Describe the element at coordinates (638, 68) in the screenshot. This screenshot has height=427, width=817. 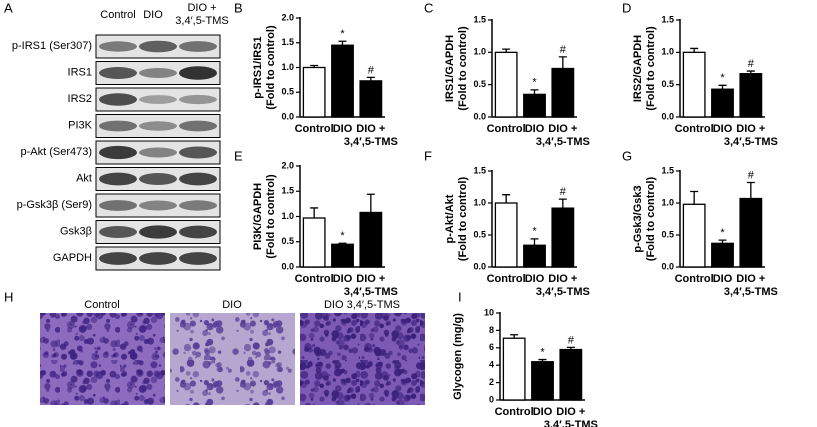
I see `y-axis-label: IRS2/GAPDH` at that location.